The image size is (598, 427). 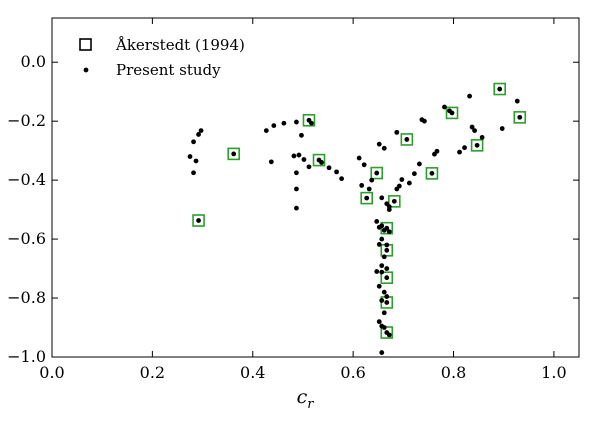 I want to click on x-axis-label-subscript: r, so click(x=310, y=404).